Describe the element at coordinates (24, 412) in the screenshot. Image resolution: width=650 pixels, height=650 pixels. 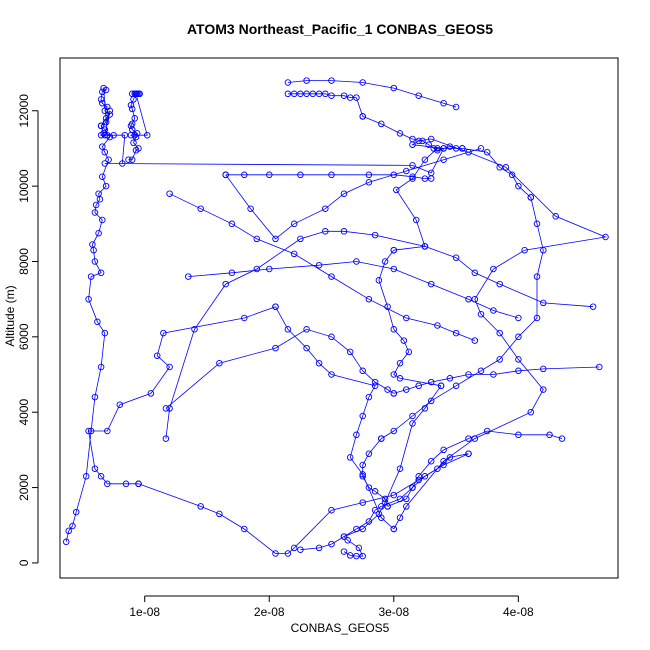
I see `y-tick-label: 4000` at that location.